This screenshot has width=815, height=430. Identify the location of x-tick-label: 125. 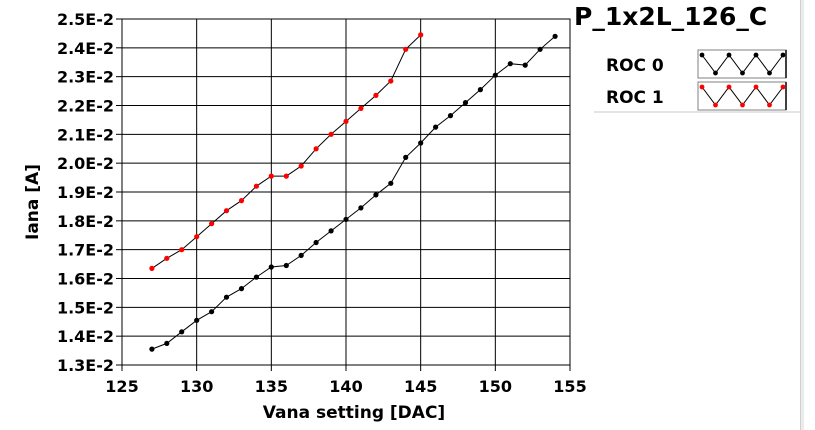
(121, 386).